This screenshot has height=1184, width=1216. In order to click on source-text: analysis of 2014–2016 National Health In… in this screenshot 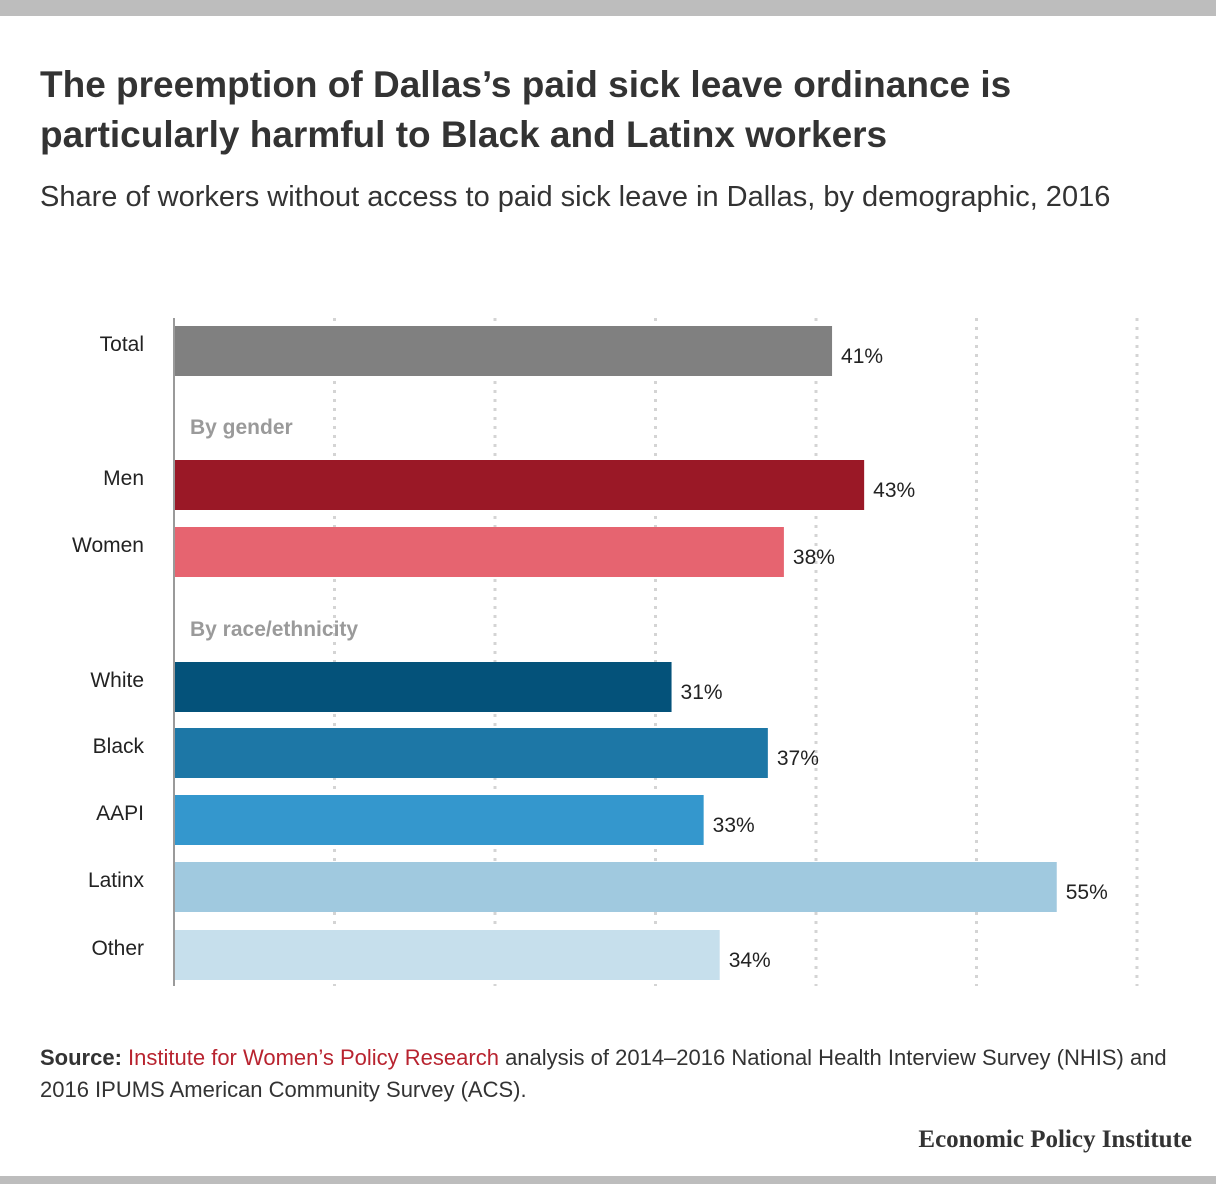, I will do `click(603, 1073)`.